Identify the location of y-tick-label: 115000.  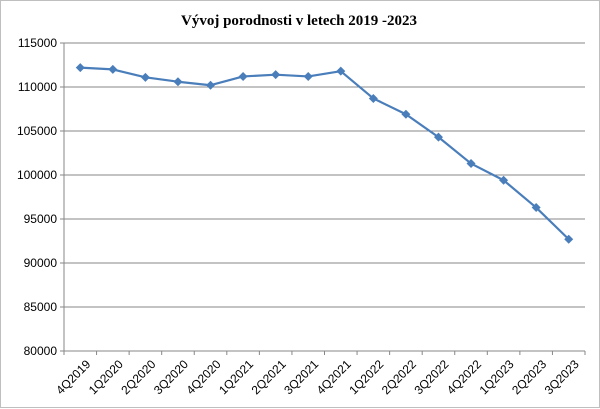
(37, 43).